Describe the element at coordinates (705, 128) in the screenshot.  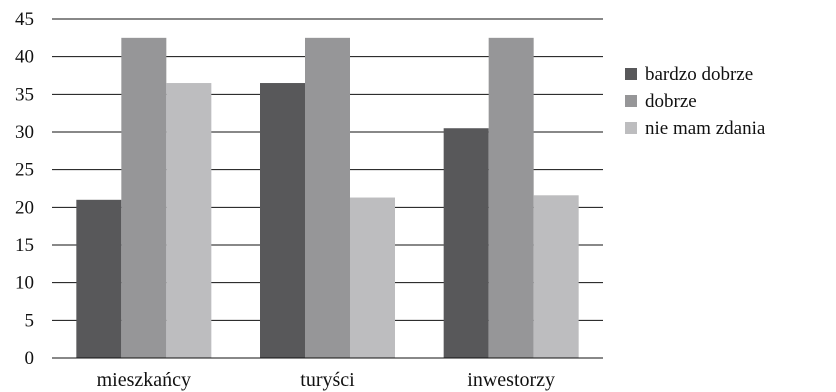
I see `legend-label: nie mam zdania` at that location.